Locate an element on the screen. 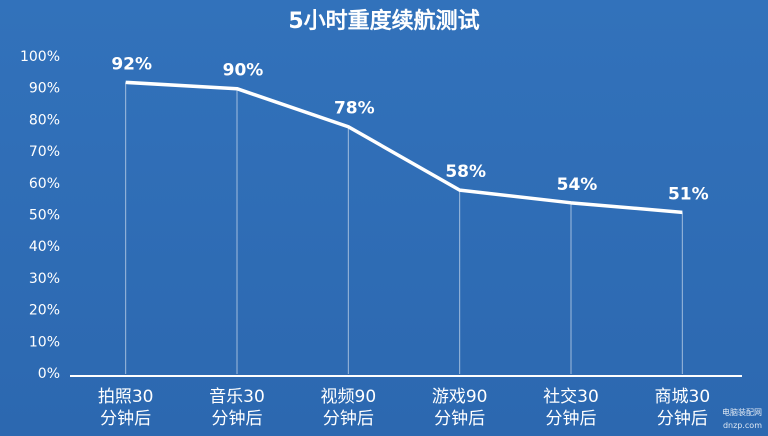 Image resolution: width=768 pixels, height=436 pixels. y-tick-label: 70% is located at coordinates (44, 152).